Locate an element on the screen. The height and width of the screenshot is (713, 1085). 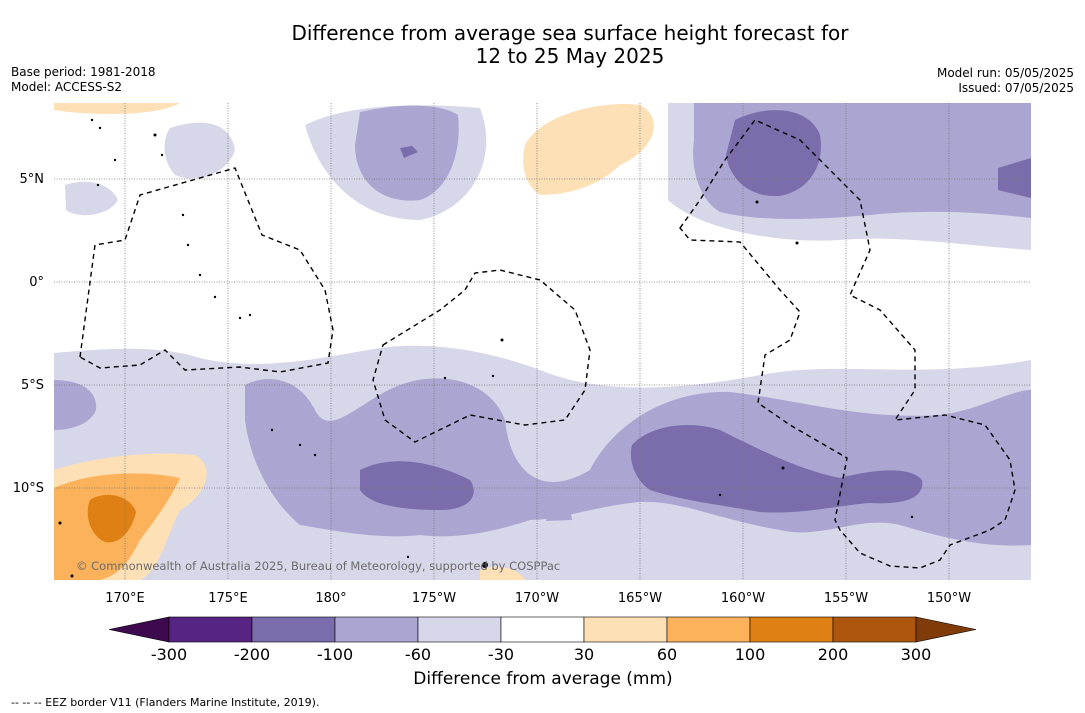
model-name: Model: ACCESS-S2 is located at coordinates (67, 87).